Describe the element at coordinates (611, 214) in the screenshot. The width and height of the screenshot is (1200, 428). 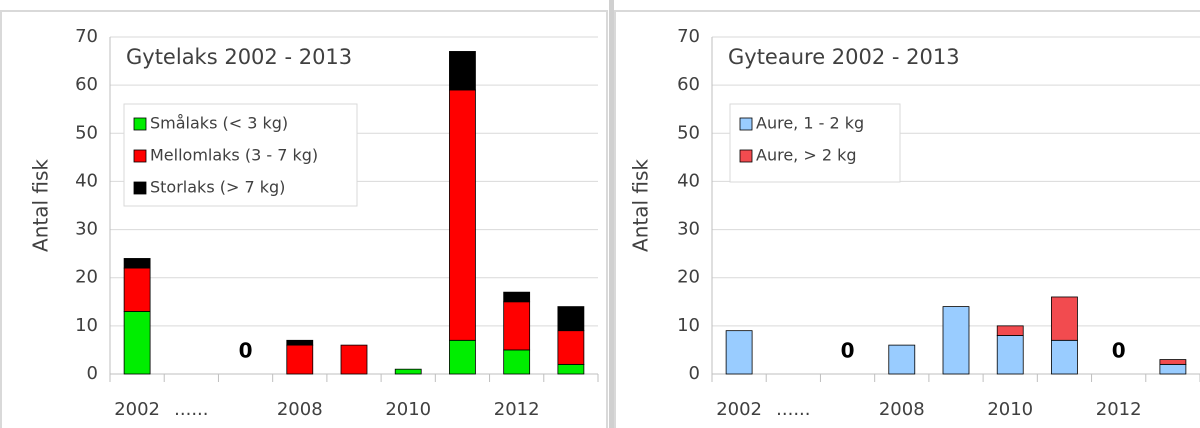
I see `divider` at that location.